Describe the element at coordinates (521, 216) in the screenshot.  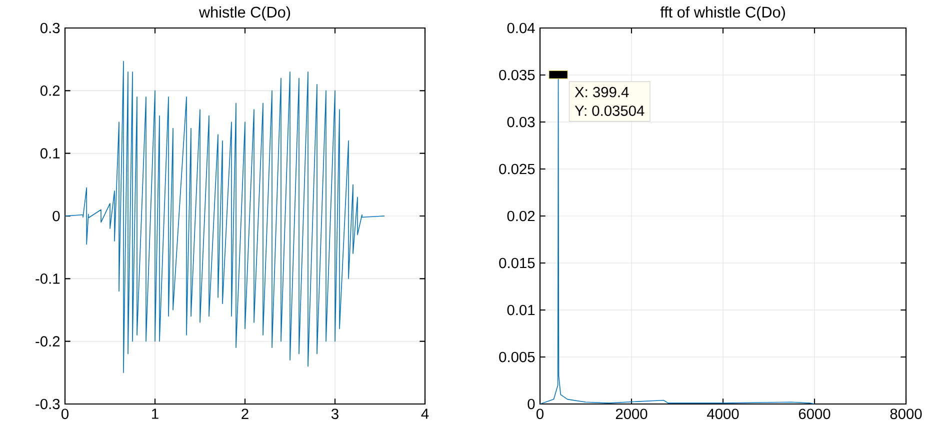
I see `y-tick-label: 0.02` at that location.